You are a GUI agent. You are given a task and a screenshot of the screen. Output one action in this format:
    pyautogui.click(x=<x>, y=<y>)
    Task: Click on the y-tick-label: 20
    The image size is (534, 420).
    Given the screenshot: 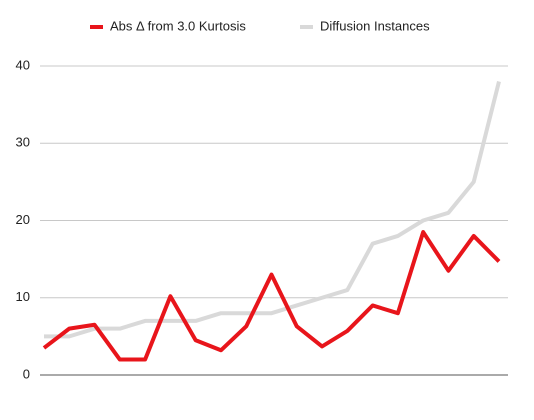 What is the action you would take?
    pyautogui.click(x=23, y=219)
    